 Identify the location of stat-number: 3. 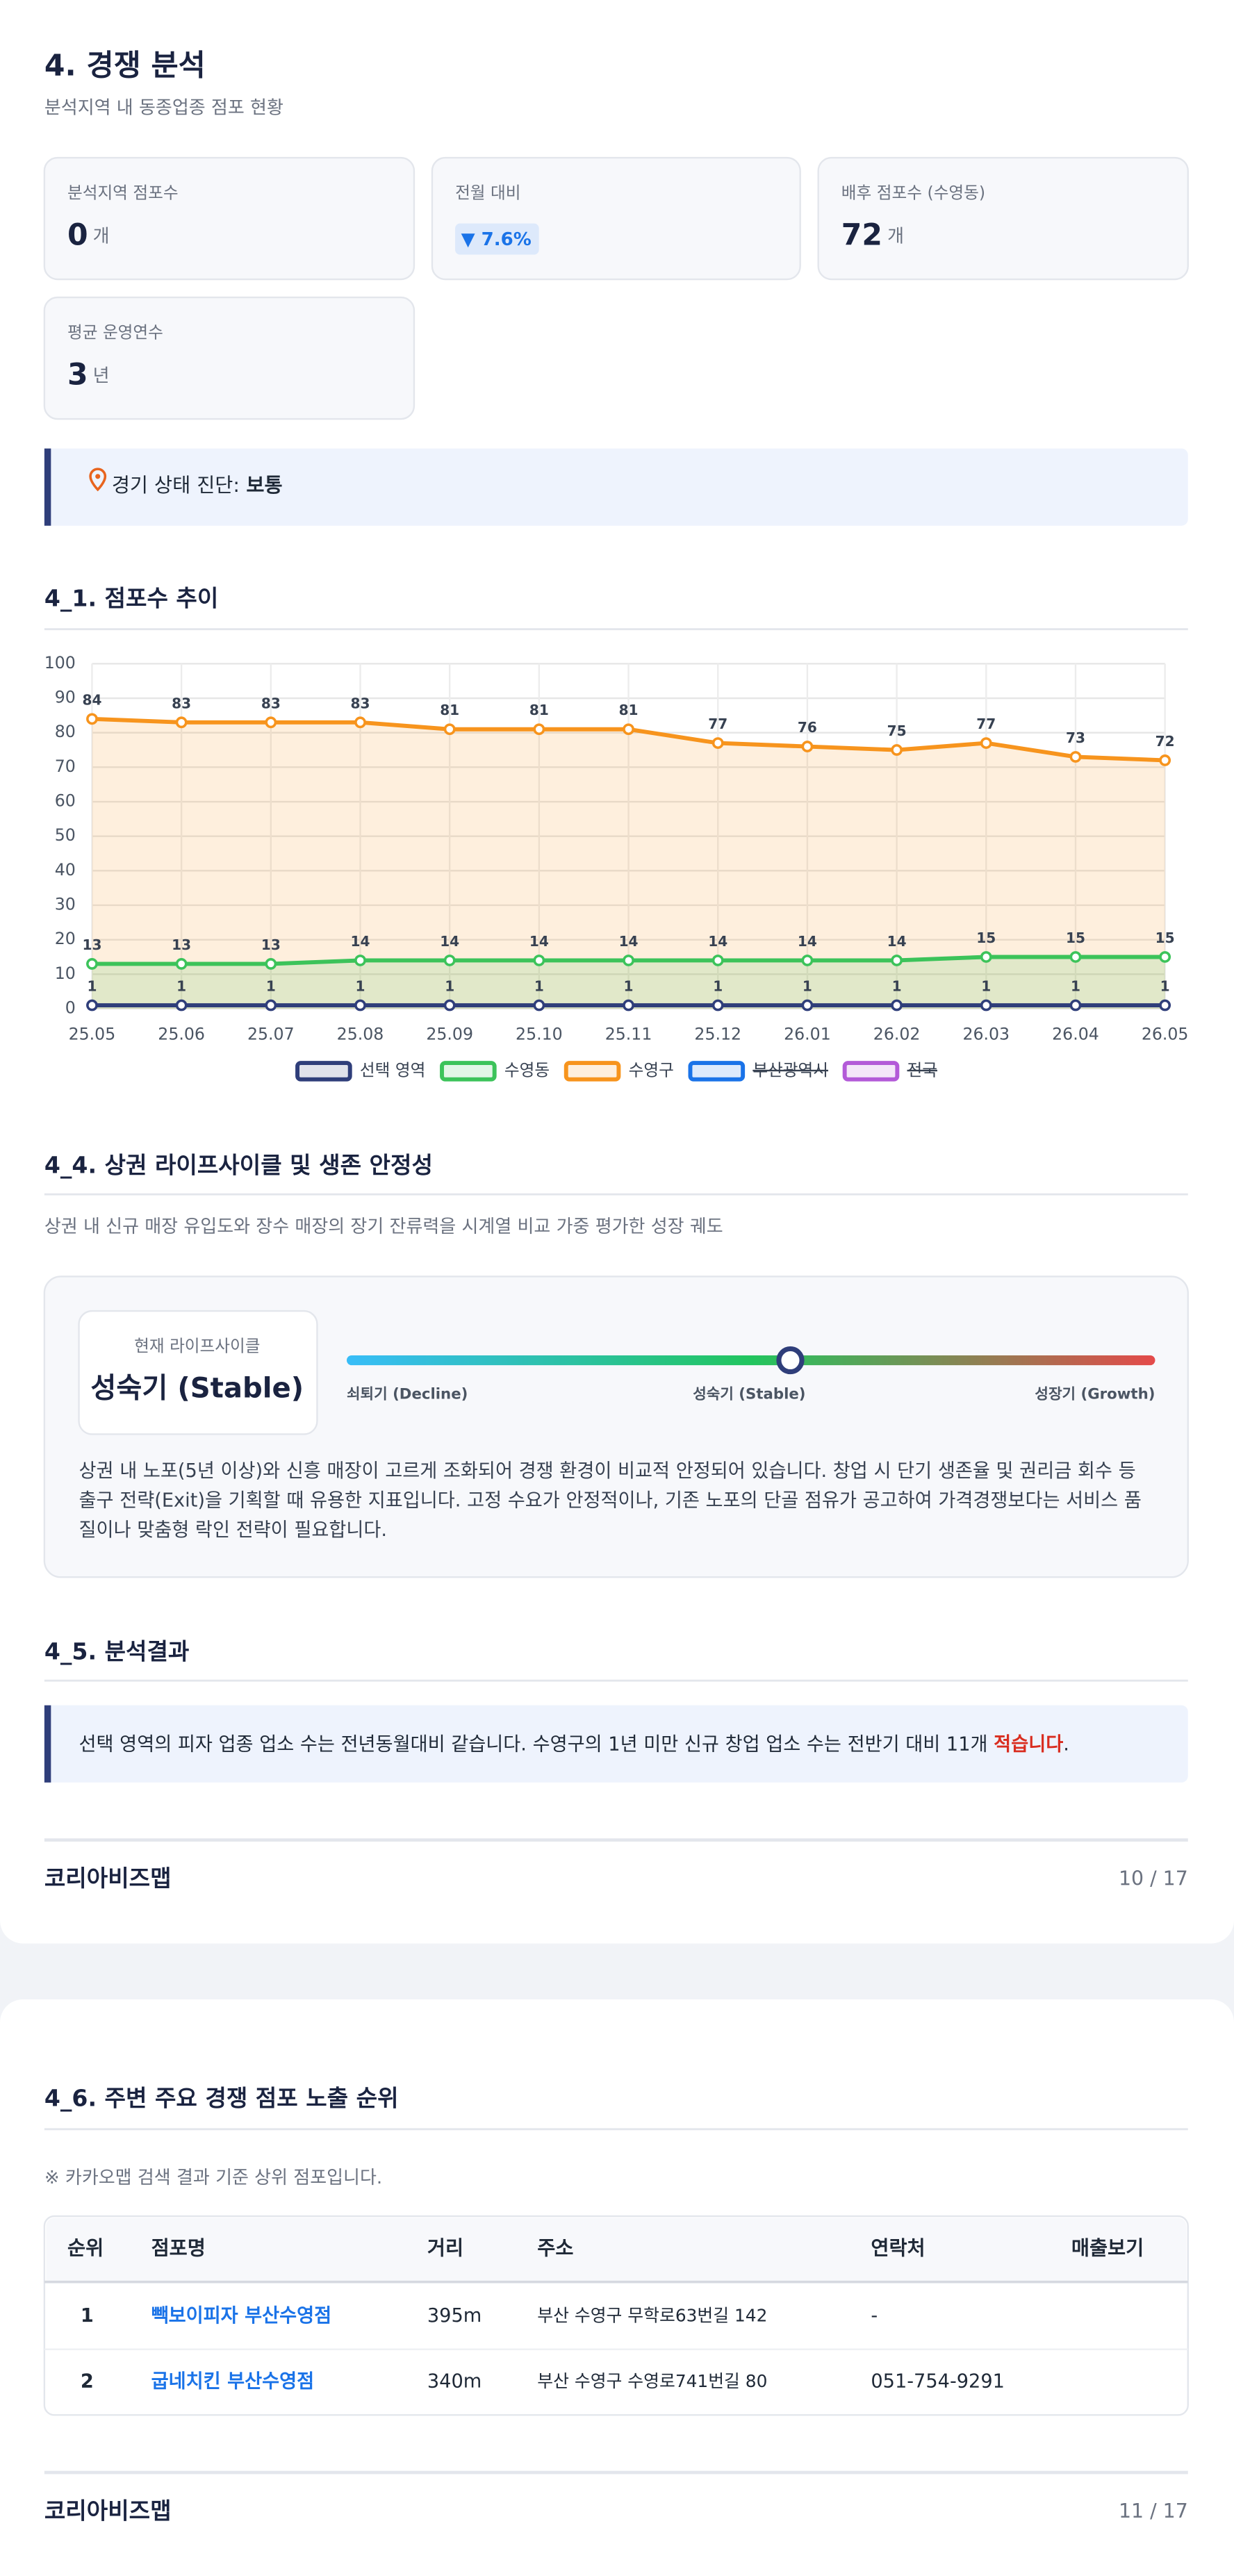
(77, 375).